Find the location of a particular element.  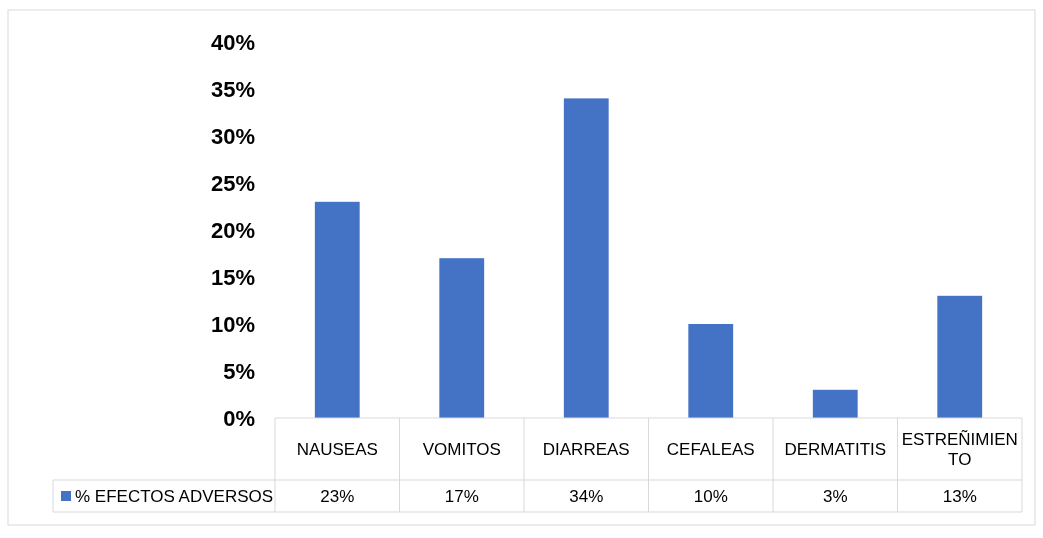

data-label: 34% is located at coordinates (586, 496).